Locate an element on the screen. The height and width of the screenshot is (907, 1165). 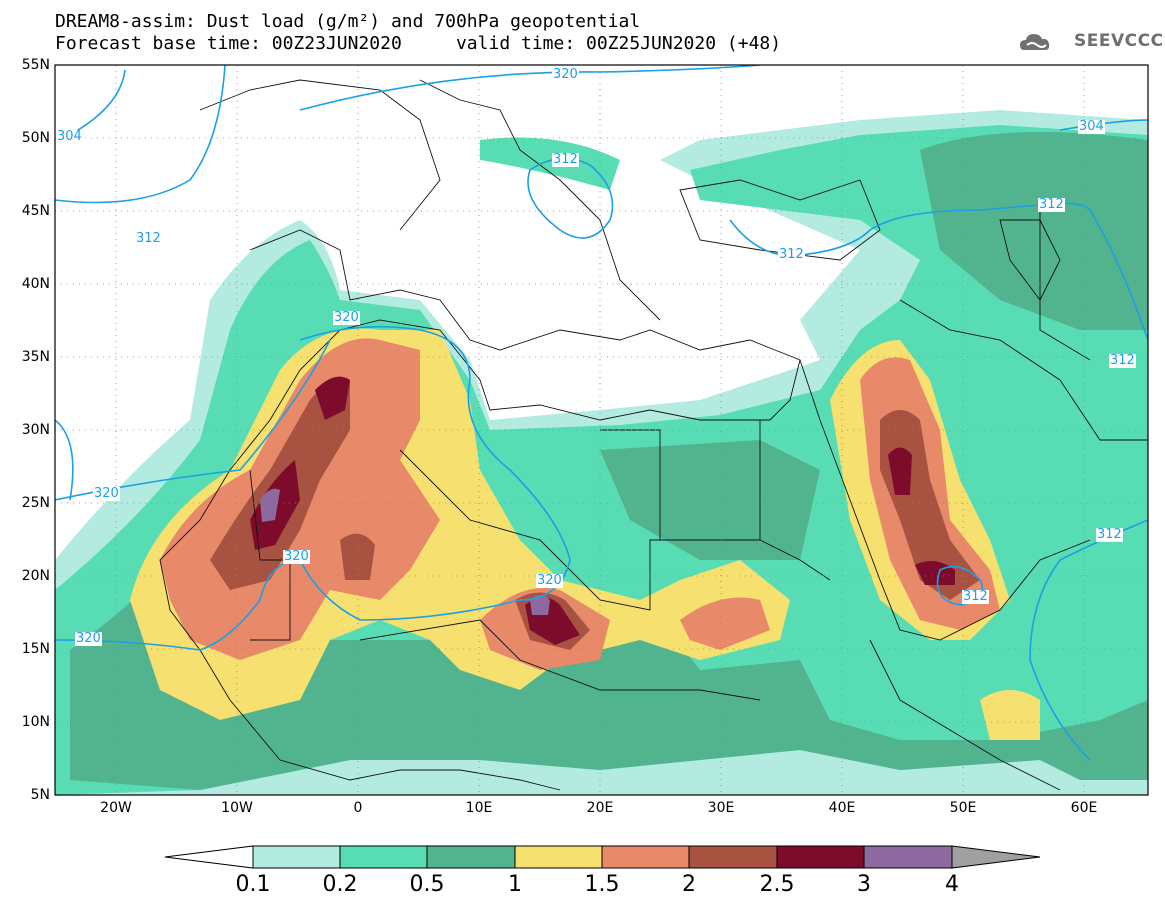
lat-label: 55N is located at coordinates (35, 65).